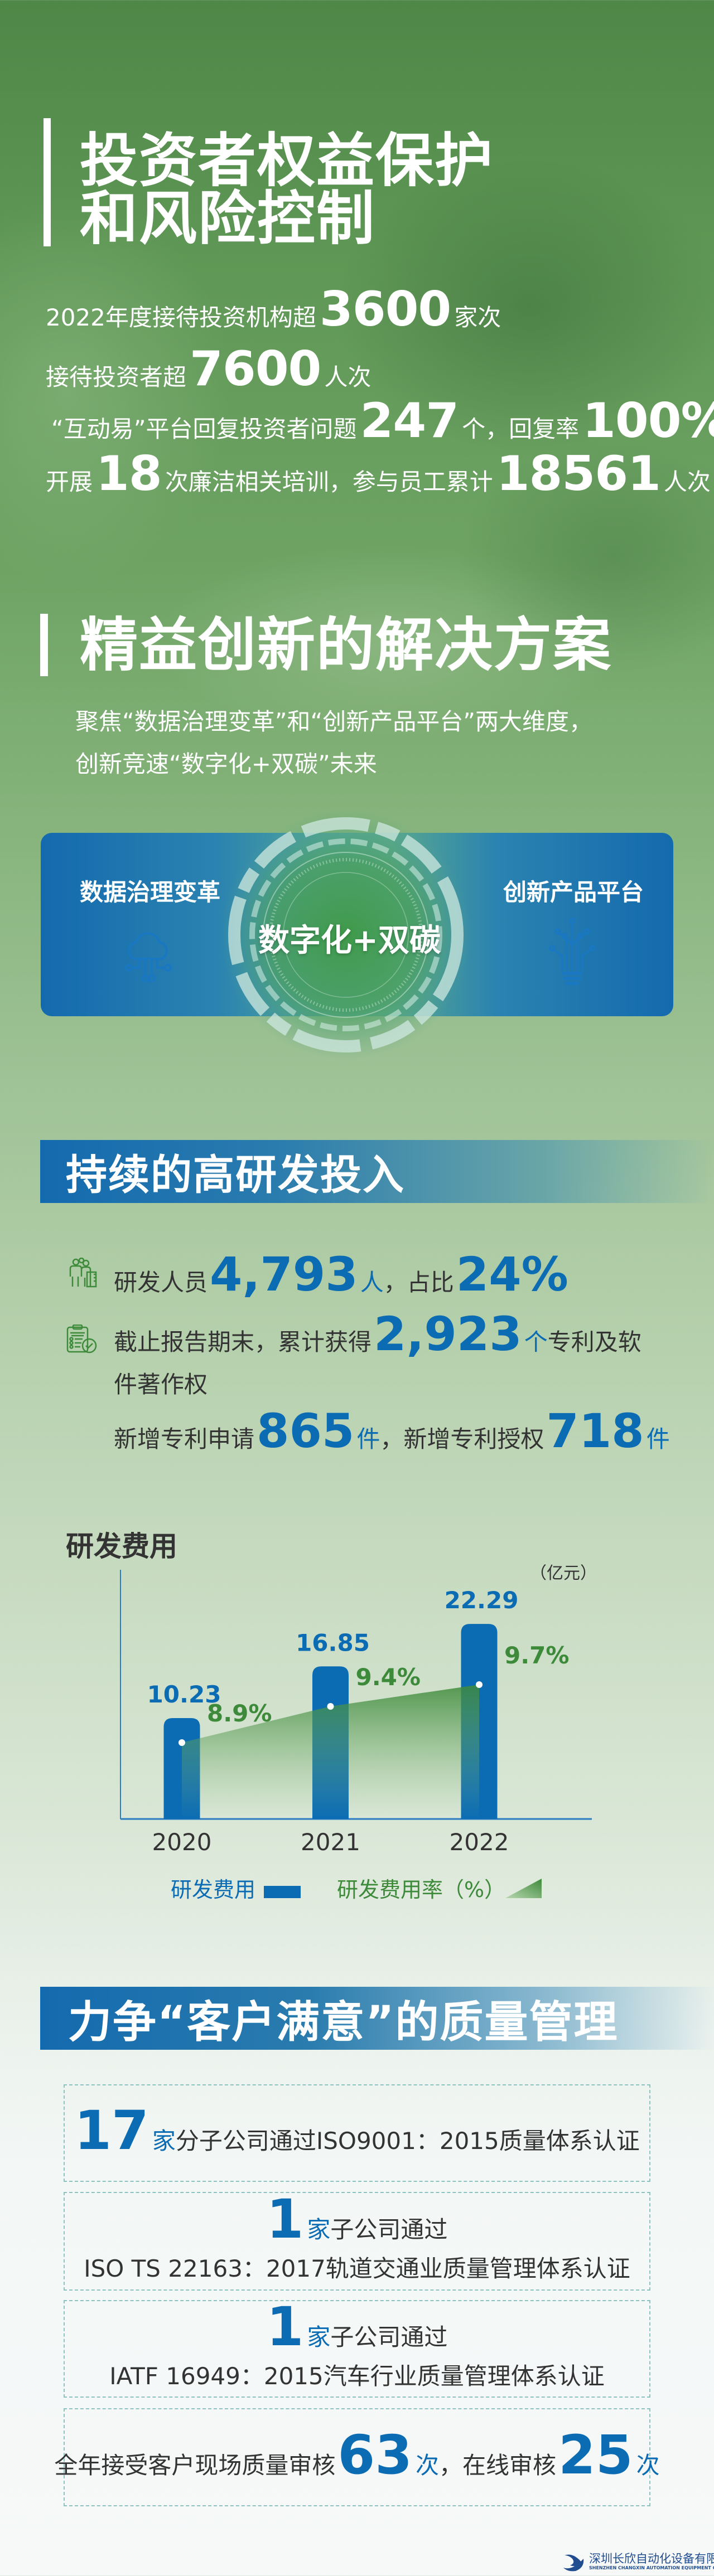 Image resolution: width=714 pixels, height=2576 pixels. What do you see at coordinates (226, 764) in the screenshot?
I see `section2-subtitle-line2: 创新竞速“数字化+双碳”未来` at bounding box center [226, 764].